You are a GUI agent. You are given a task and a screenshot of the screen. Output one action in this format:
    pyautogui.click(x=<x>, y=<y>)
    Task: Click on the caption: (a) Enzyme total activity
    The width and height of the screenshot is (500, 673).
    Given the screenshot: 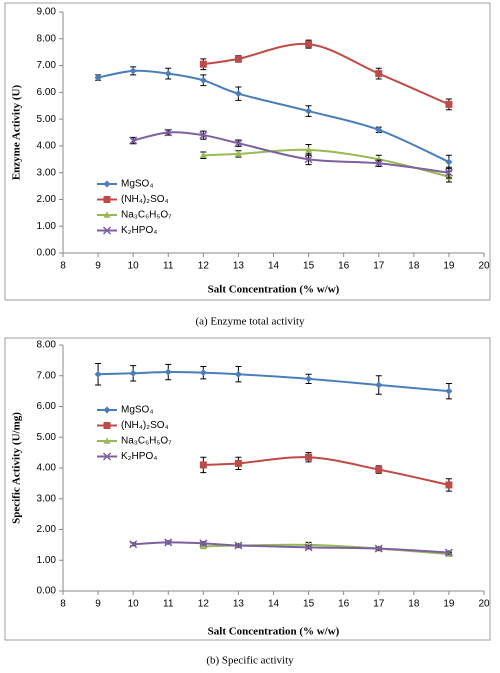 What is the action you would take?
    pyautogui.click(x=250, y=322)
    